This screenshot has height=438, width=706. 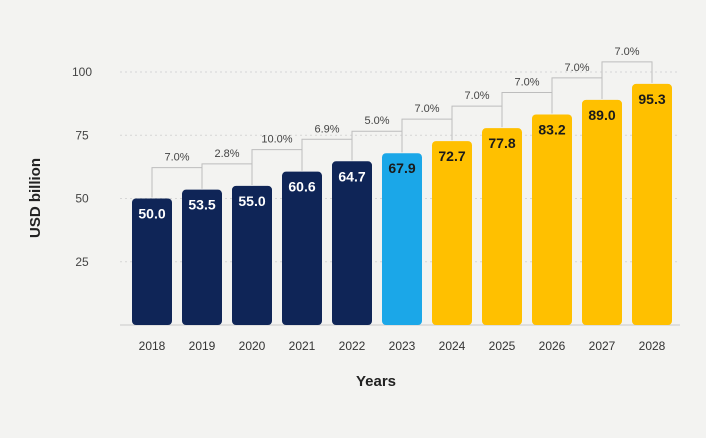 I want to click on value-label-2022: 64.7, so click(x=351, y=176).